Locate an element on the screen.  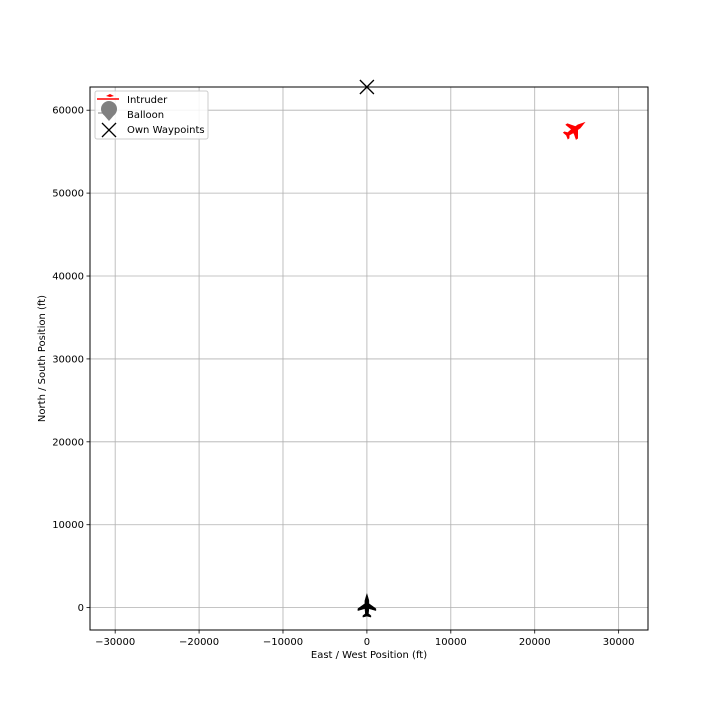
legend-balloon-icon is located at coordinates (107, 111).